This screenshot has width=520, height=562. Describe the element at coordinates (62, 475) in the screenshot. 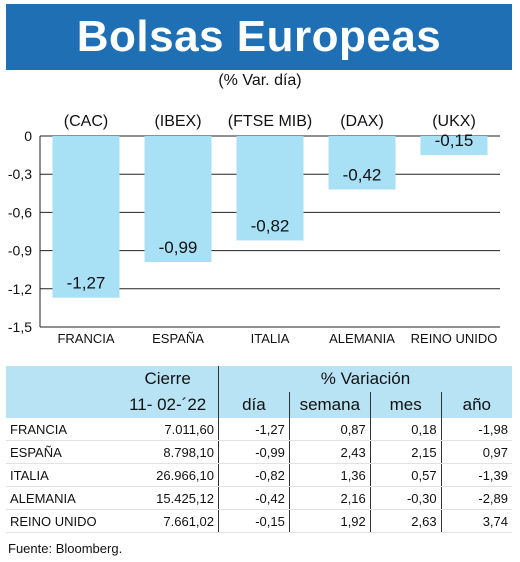

I see `table-cell-name: ITALIA` at that location.